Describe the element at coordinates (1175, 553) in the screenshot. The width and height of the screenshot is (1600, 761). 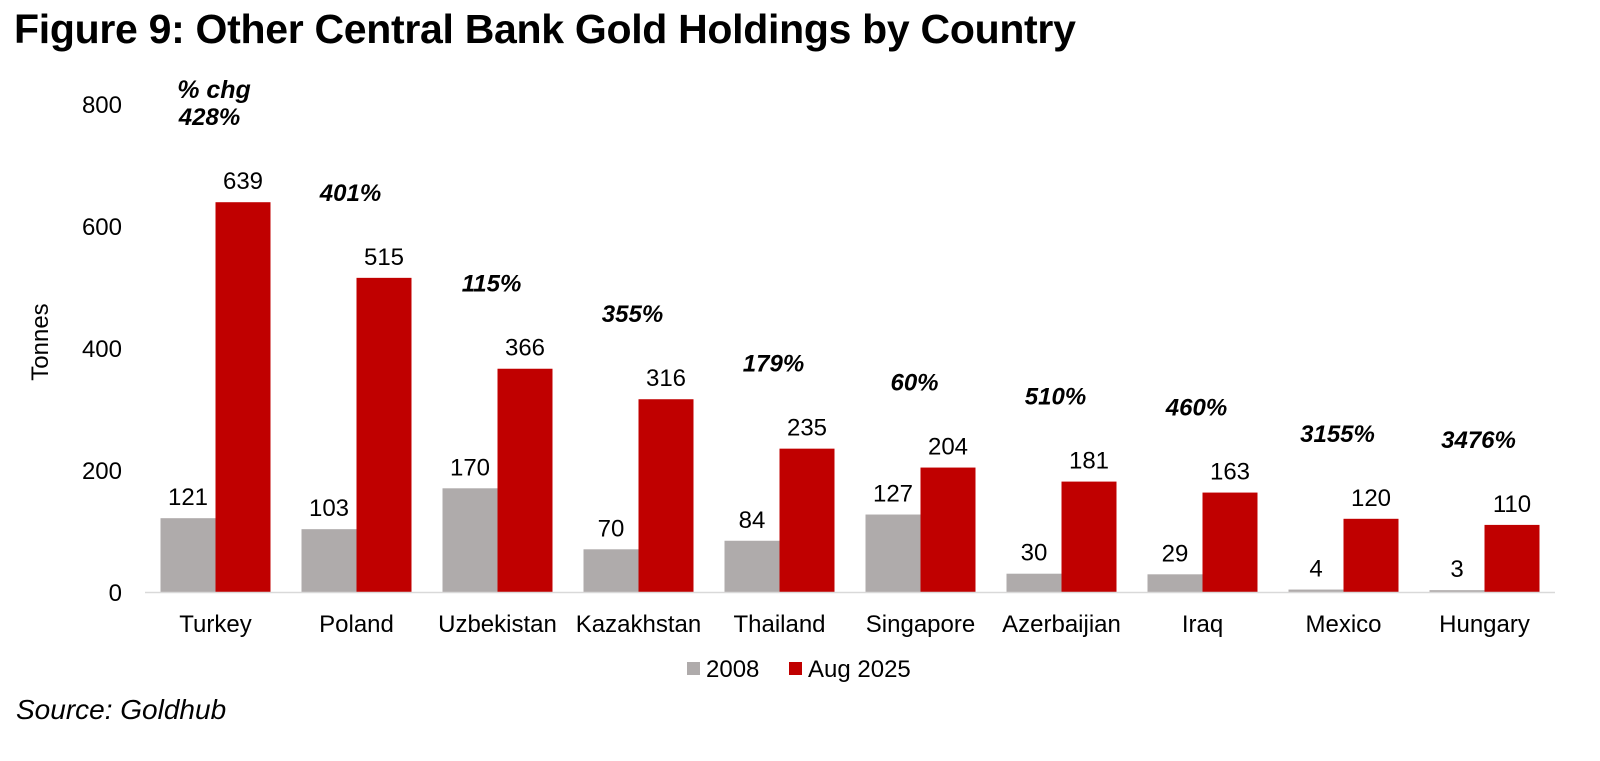
I see `data-label: 29` at that location.